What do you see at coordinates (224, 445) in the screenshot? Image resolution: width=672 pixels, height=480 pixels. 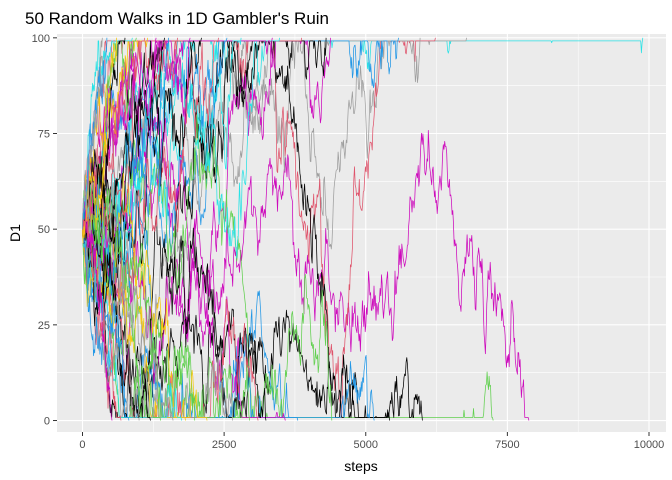 I see `x-tick-label: 2500` at bounding box center [224, 445].